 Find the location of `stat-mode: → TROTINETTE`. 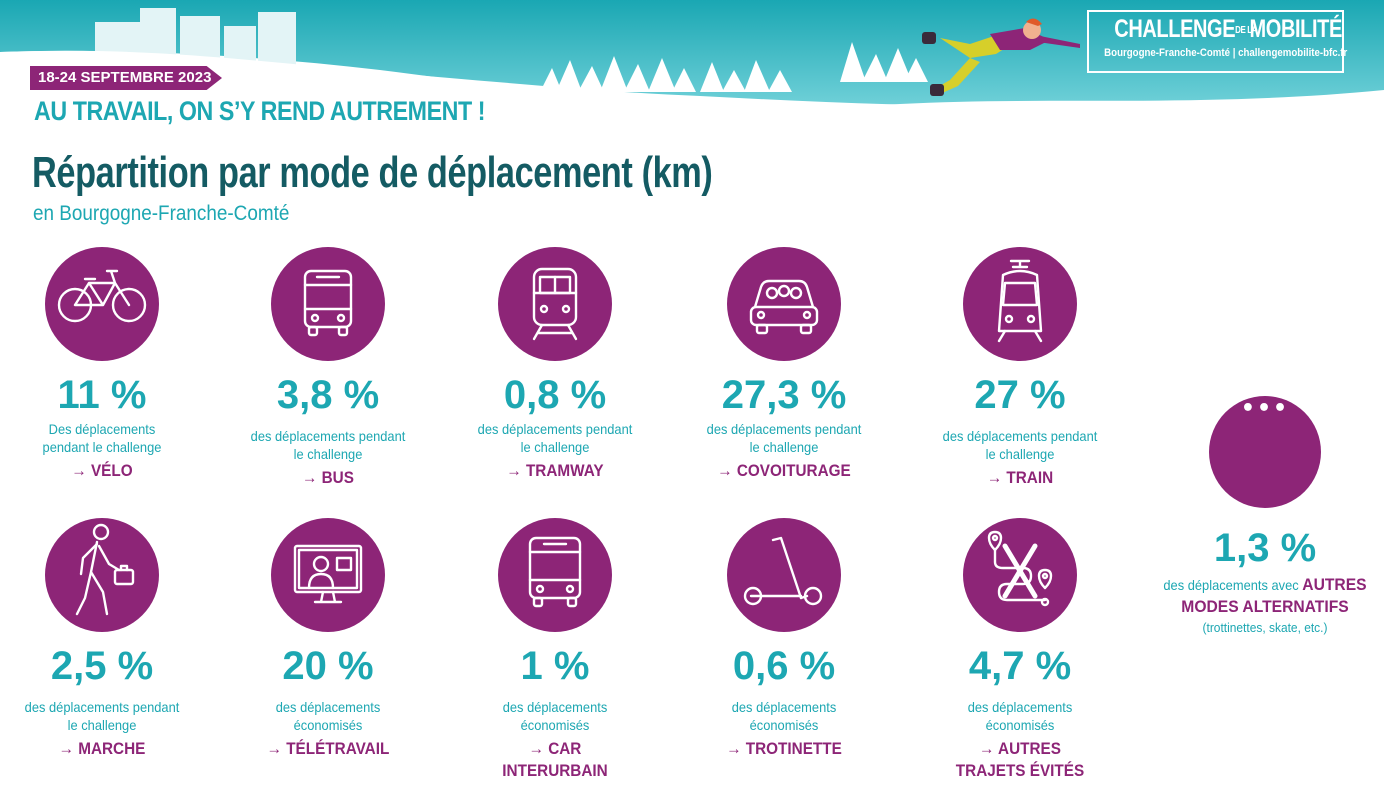

stat-mode: → TROTINETTE is located at coordinates (784, 748).